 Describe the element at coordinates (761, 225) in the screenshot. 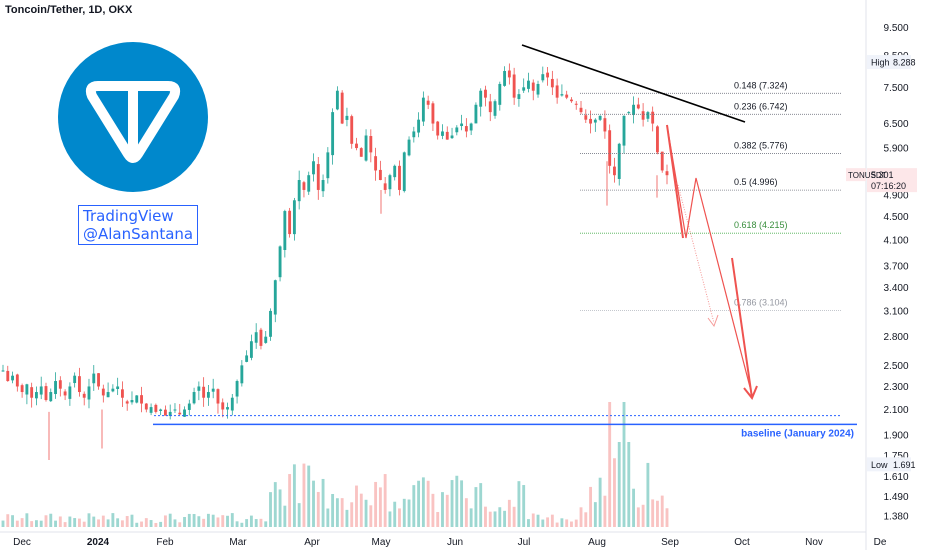

I see `fib-level-label: 0.618 (4.215)` at that location.